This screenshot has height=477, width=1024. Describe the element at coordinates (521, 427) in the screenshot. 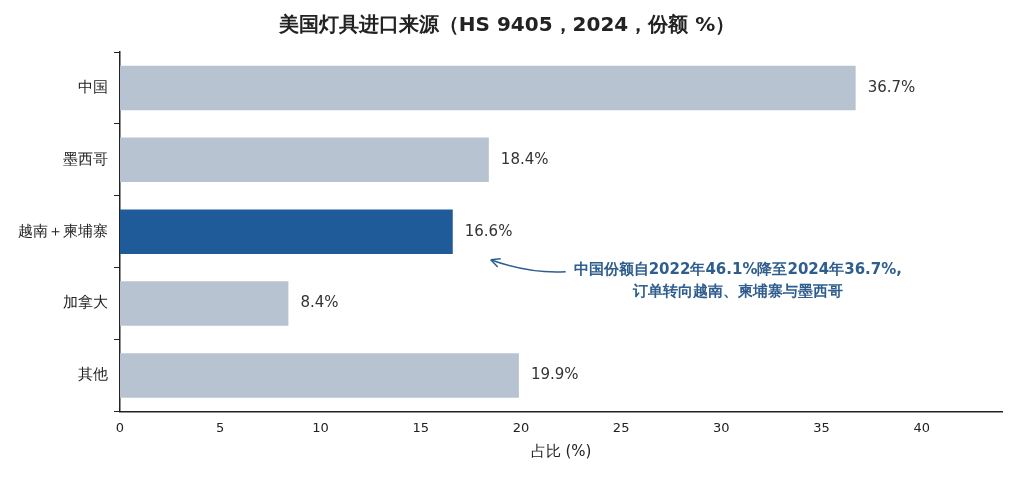

I see `x-tick-label: 20` at that location.